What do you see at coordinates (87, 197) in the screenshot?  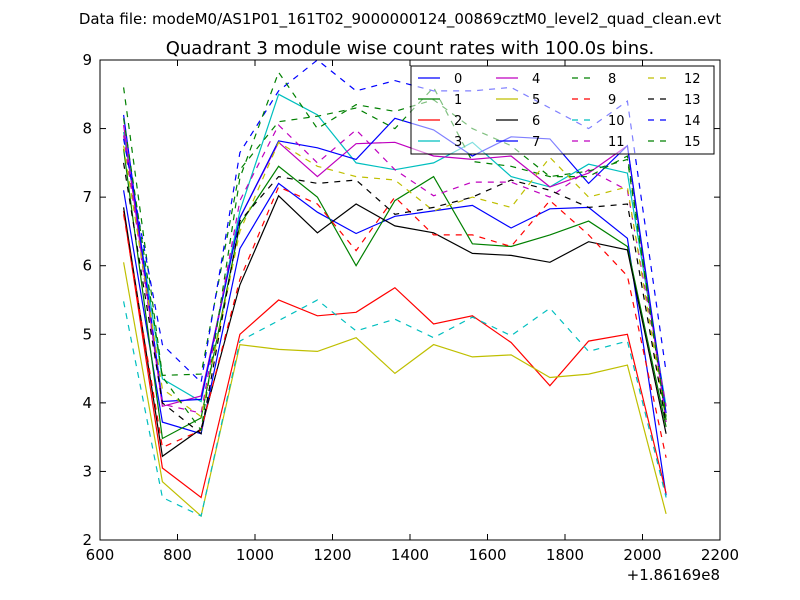 I see `y-tick-label: 7` at bounding box center [87, 197].